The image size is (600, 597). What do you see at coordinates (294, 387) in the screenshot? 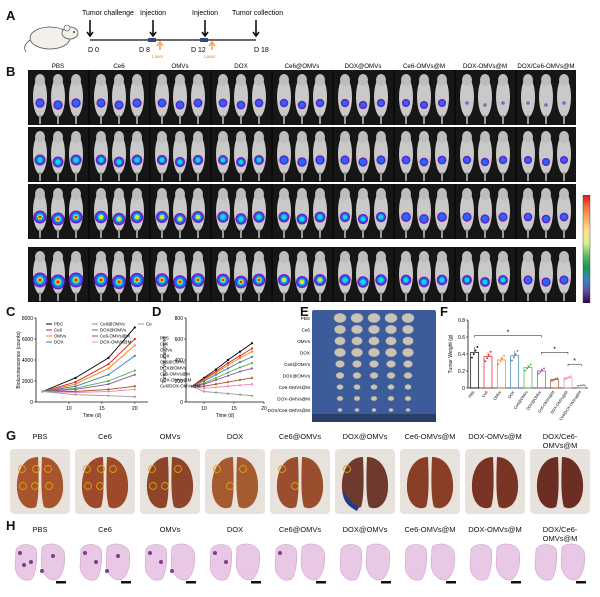
I see `tumor-row-label: Ce6-OMVs@M` at bounding box center [294, 387].